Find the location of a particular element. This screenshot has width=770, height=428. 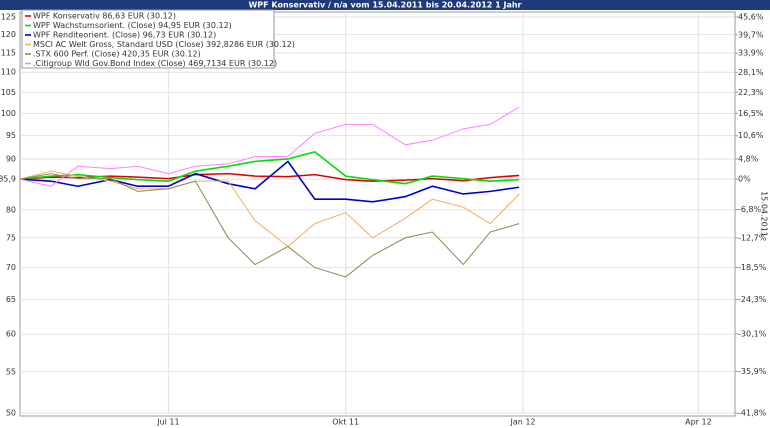

y-tick-label: 105 is located at coordinates (8, 92).